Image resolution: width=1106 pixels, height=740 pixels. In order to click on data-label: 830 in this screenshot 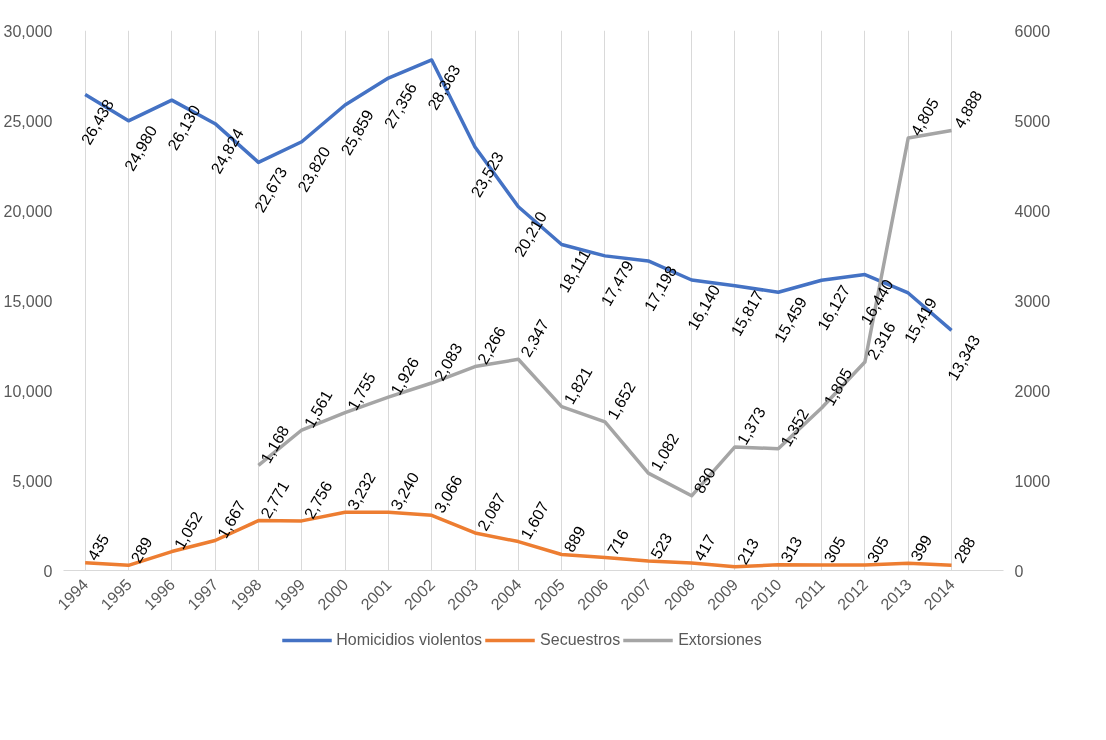, I will do `click(704, 480)`.